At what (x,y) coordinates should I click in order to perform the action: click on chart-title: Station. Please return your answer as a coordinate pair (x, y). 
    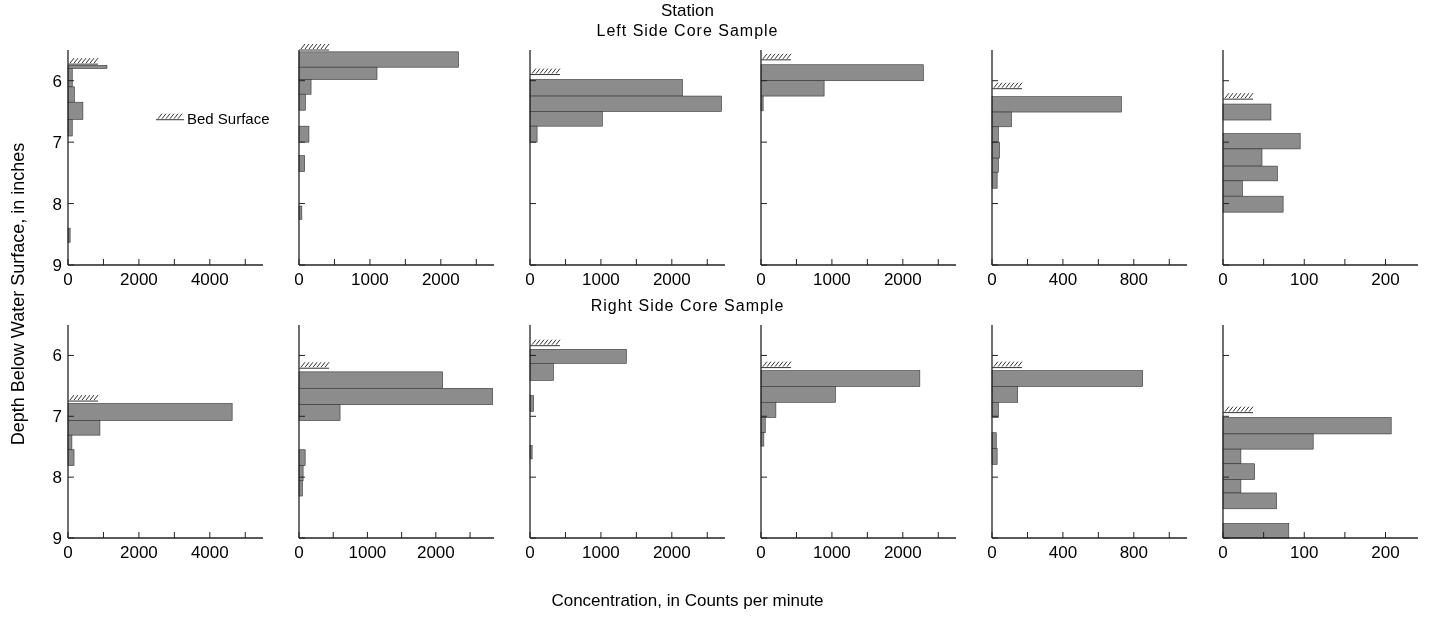
    Looking at the image, I should click on (687, 10).